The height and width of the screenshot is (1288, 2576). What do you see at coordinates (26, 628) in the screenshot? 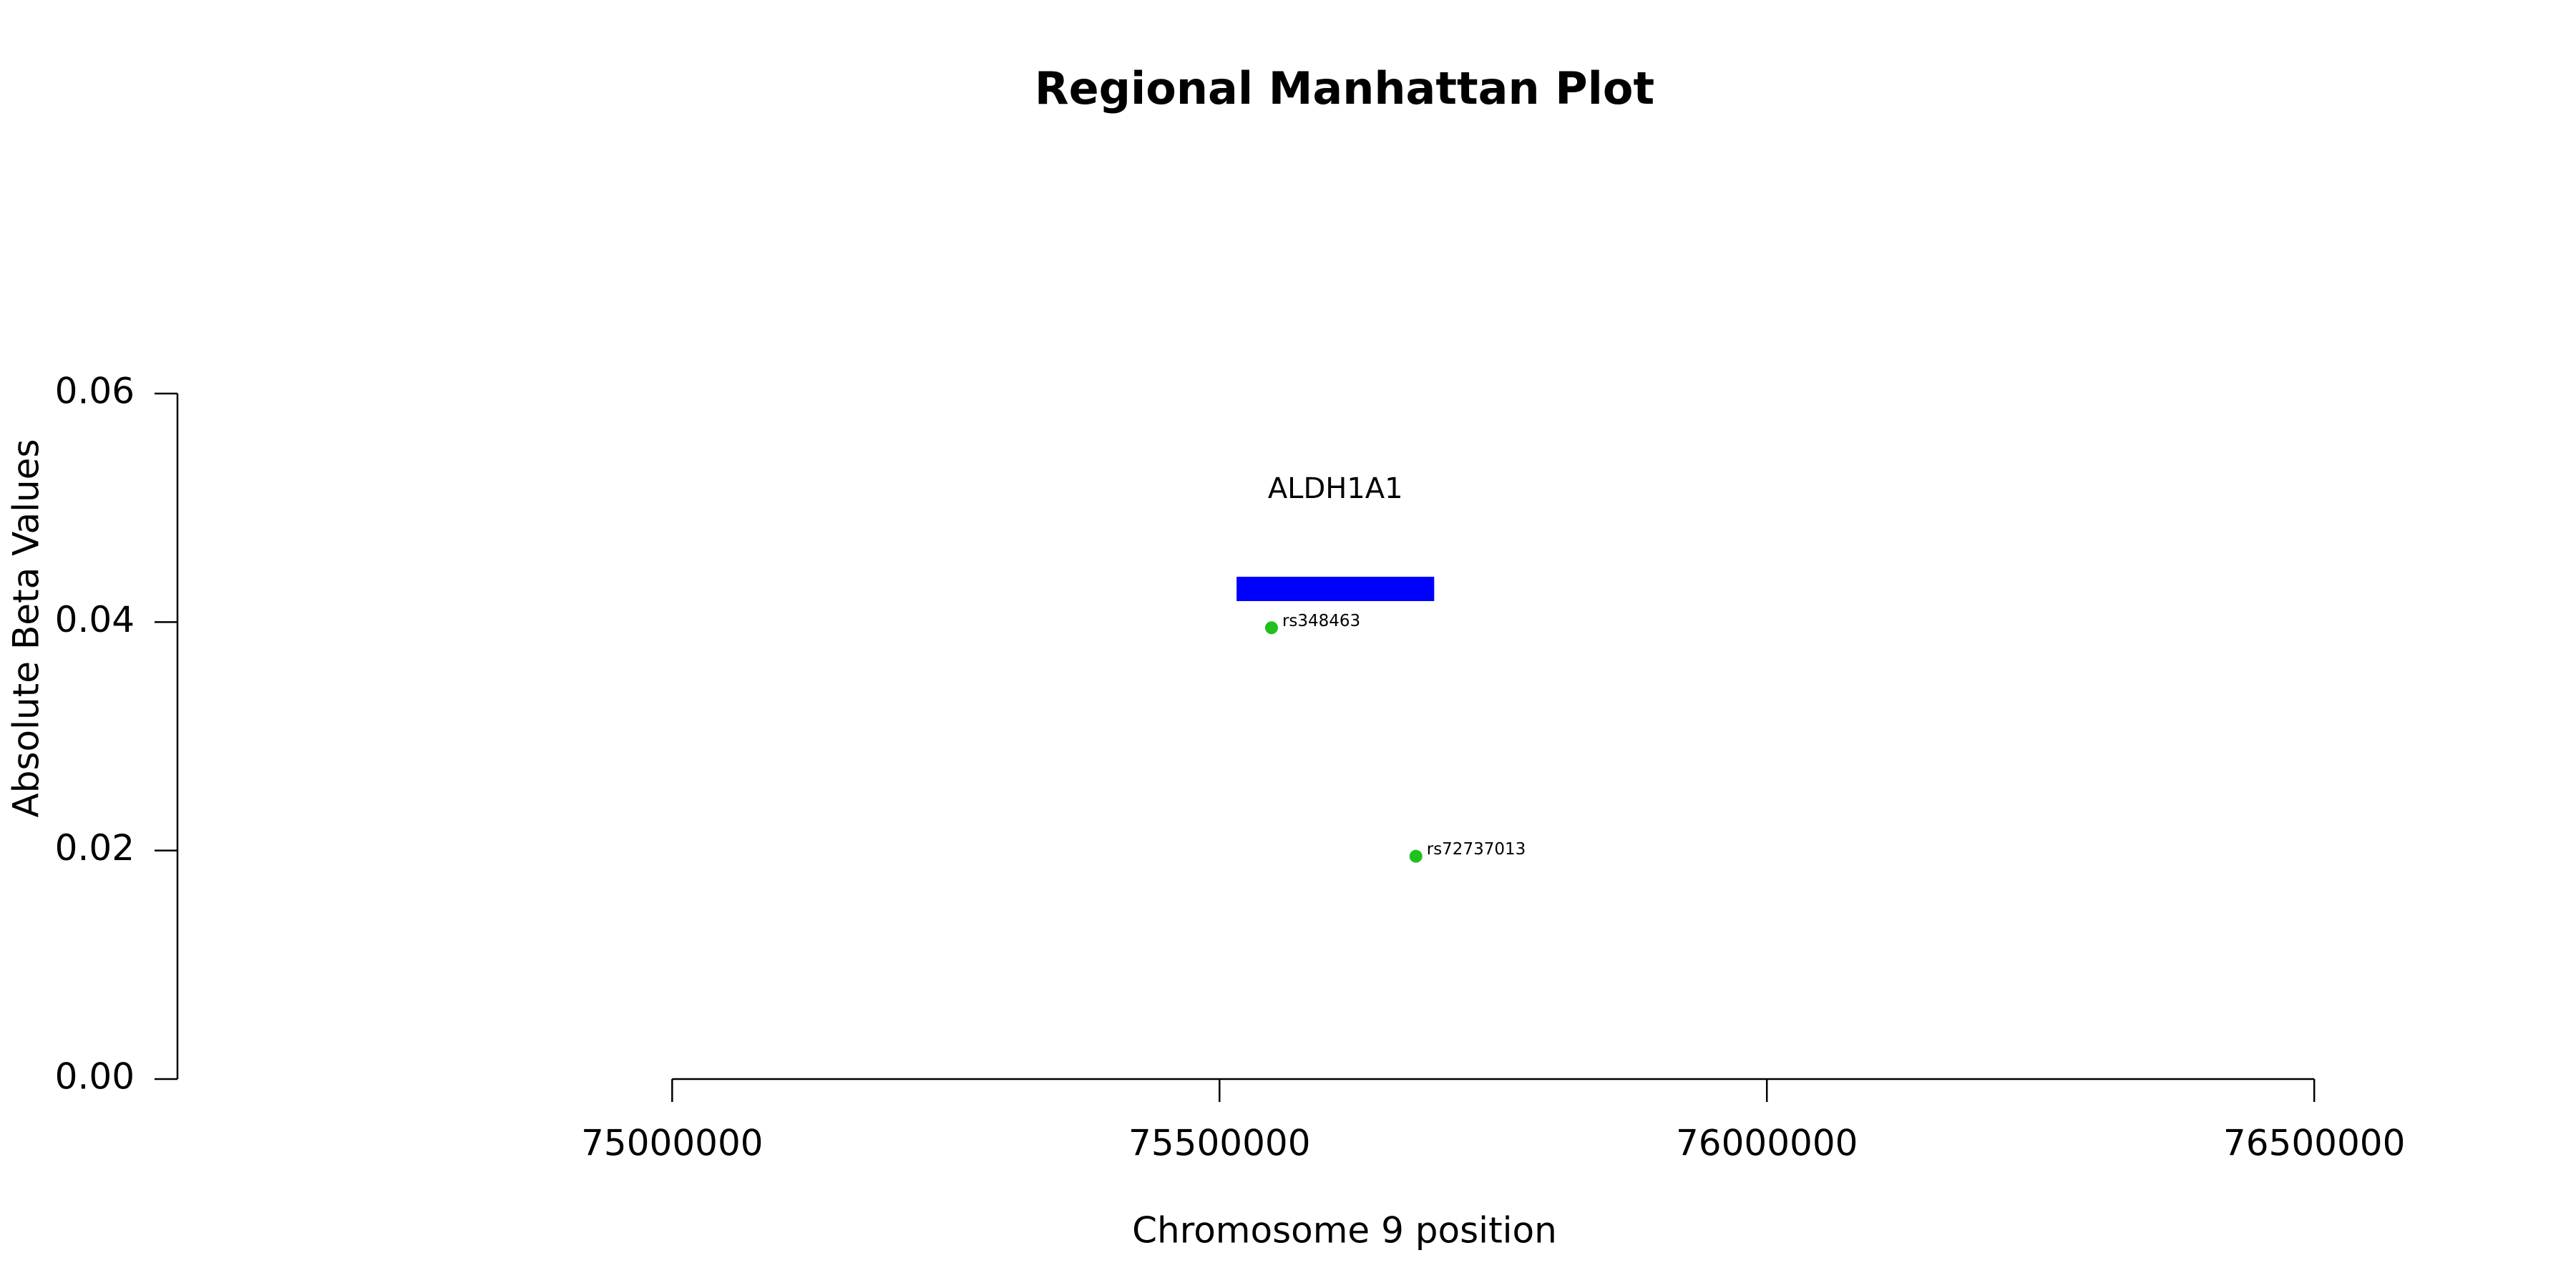
I see `y-axis-label: Absolute Beta Values` at bounding box center [26, 628].